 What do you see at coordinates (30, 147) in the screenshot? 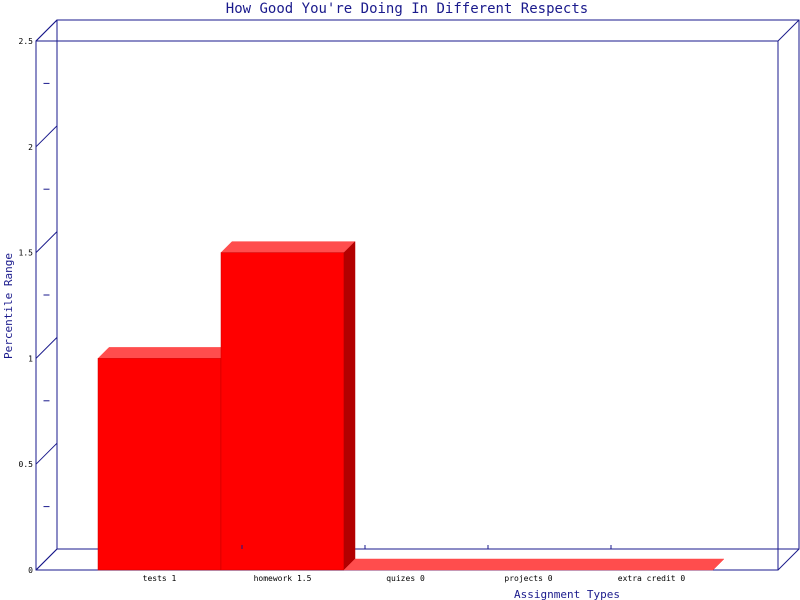
I see `y-tick-label: 2` at bounding box center [30, 147].